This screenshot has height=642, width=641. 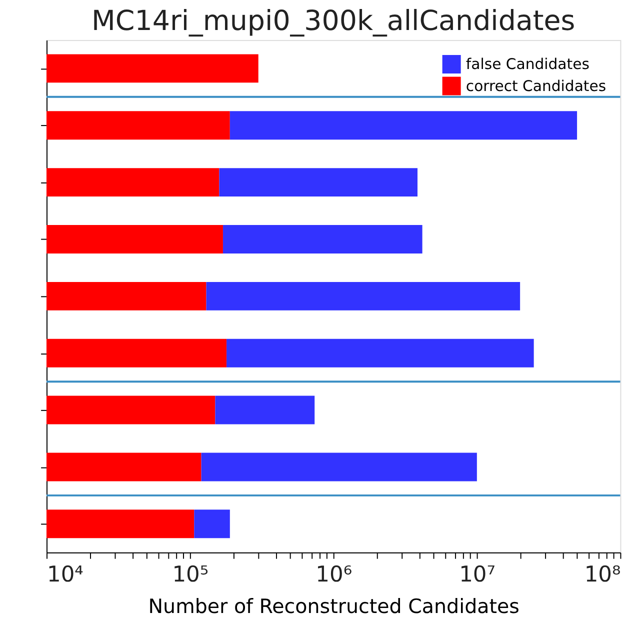 I want to click on x-tick-label: 10⁸, so click(x=602, y=575).